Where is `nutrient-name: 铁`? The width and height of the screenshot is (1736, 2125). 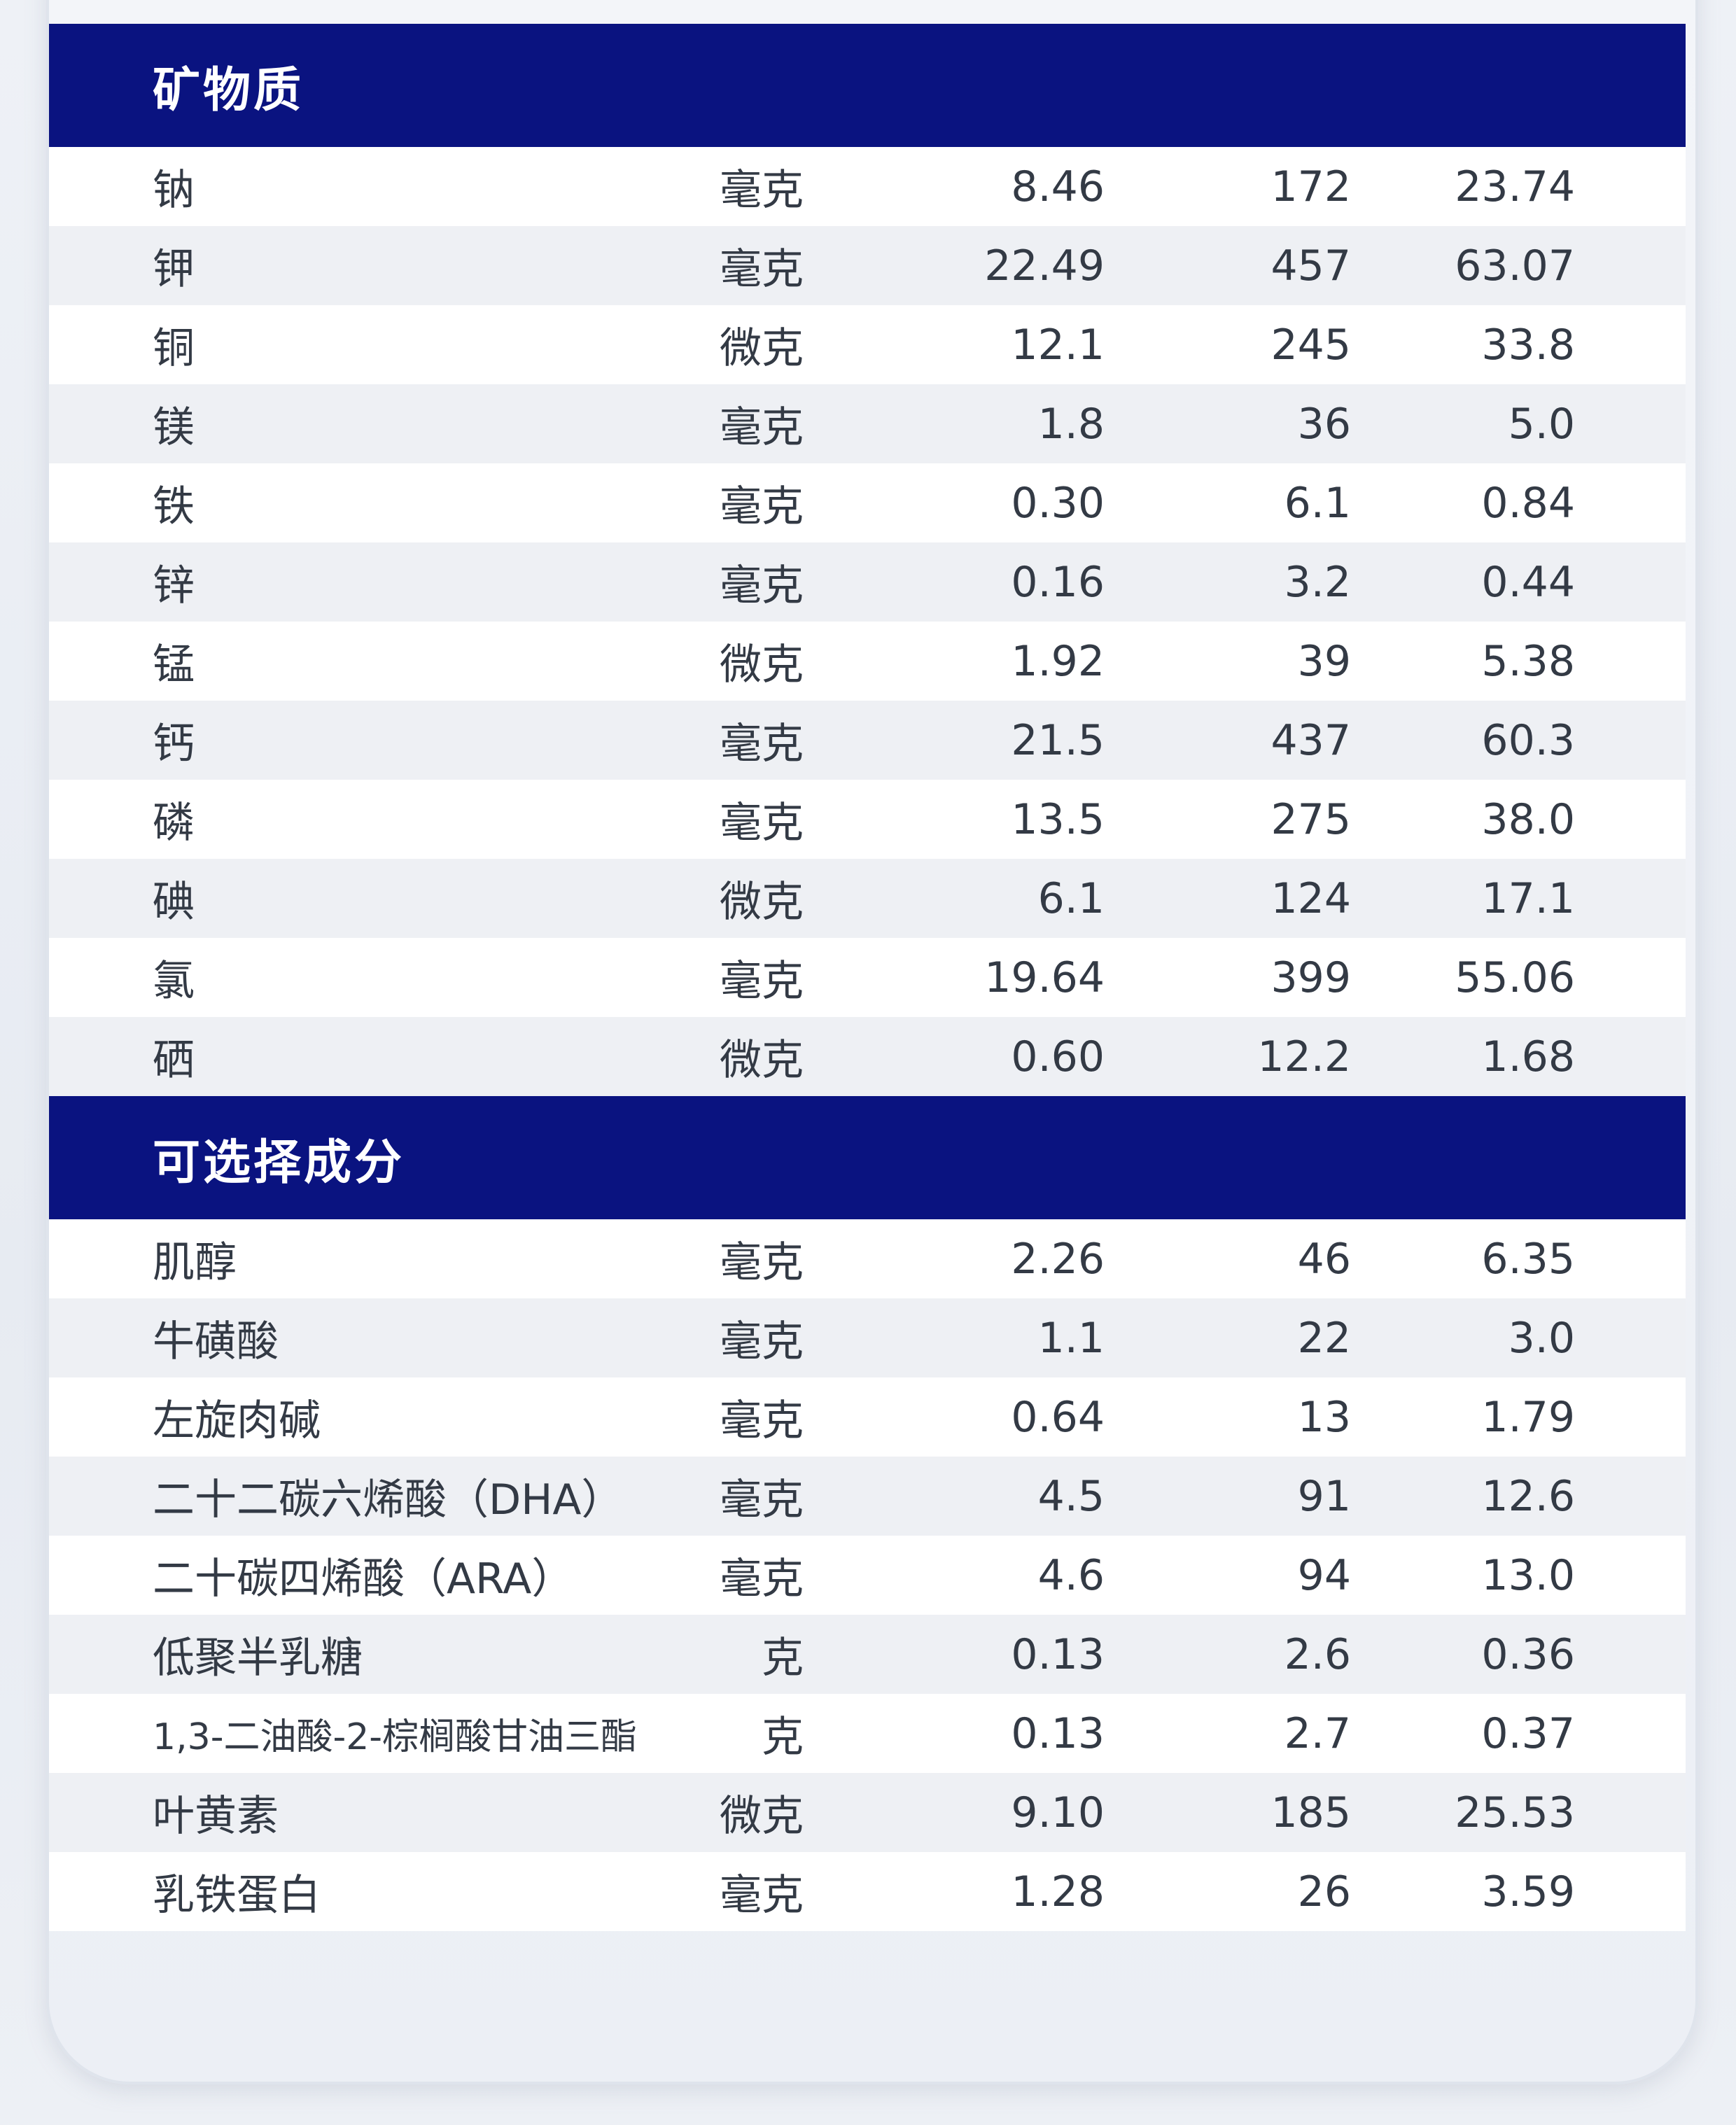
nutrient-name: 铁 is located at coordinates (174, 507).